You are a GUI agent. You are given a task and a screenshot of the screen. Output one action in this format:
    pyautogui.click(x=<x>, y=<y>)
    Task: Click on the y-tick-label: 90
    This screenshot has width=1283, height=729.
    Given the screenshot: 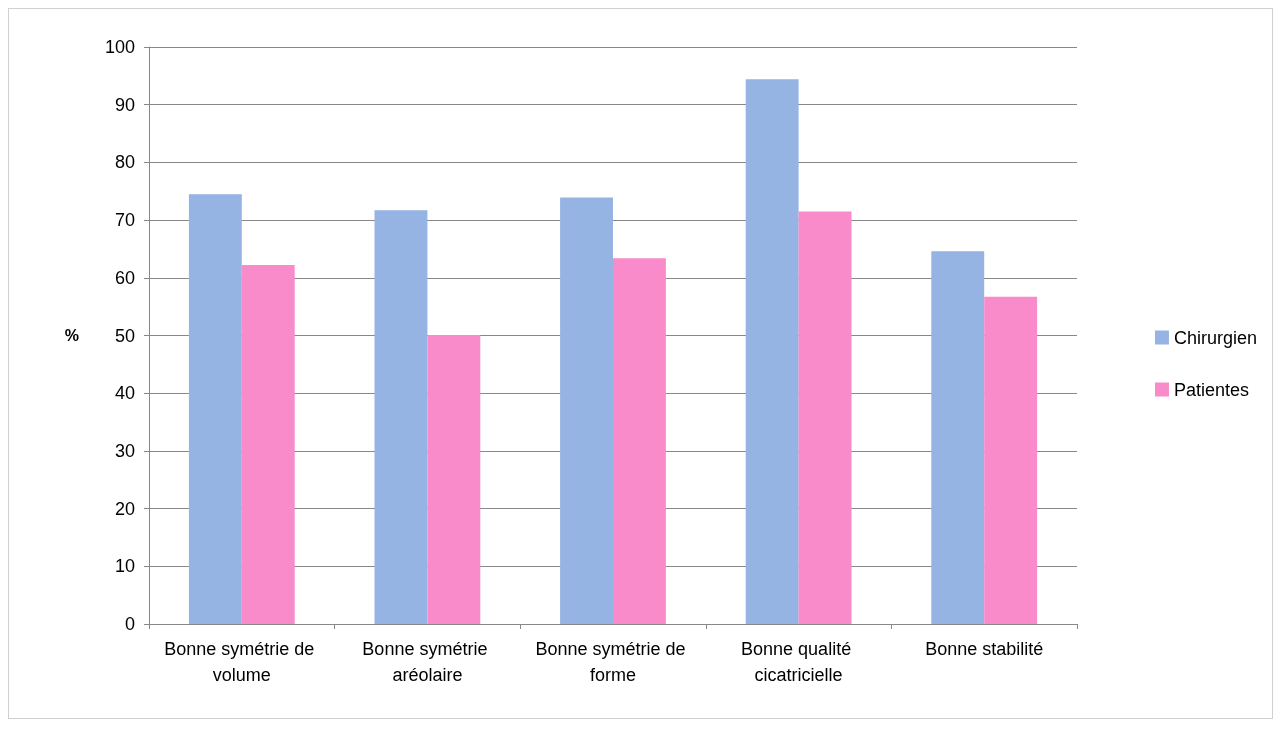 What is the action you would take?
    pyautogui.click(x=124, y=104)
    